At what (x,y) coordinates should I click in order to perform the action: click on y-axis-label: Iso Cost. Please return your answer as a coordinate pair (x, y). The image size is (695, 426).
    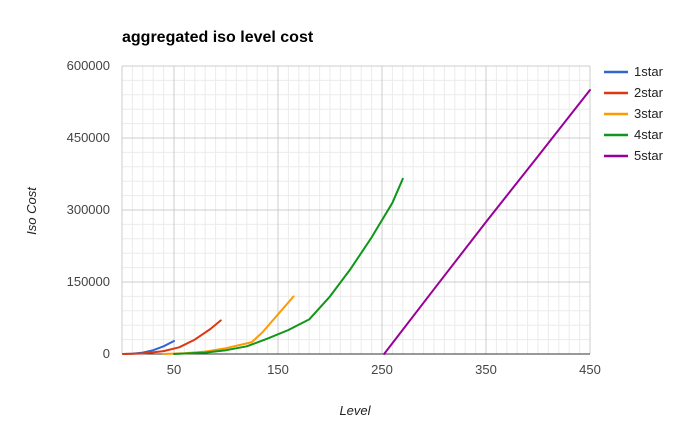
    Looking at the image, I should click on (31, 210).